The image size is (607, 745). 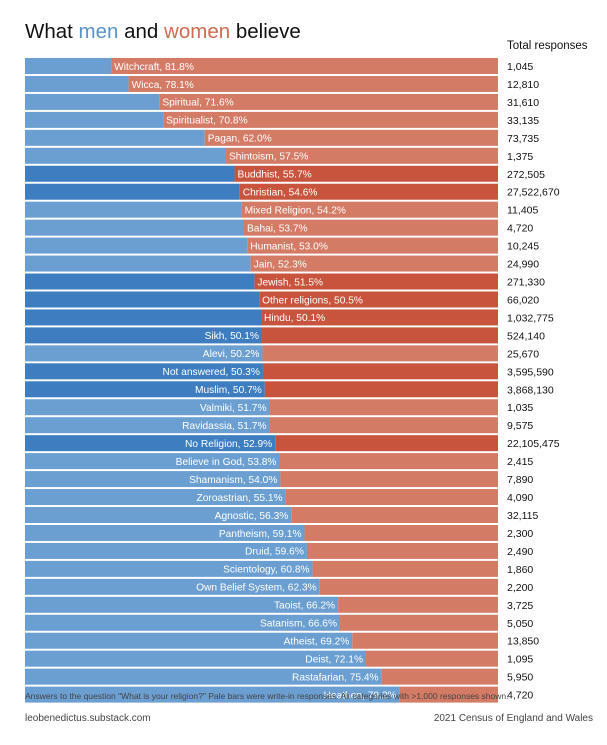 I want to click on bar-women-sikh, so click(x=379, y=335).